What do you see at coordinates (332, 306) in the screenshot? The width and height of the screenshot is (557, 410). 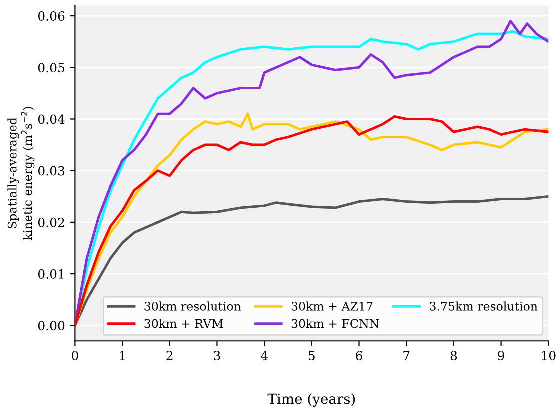 I see `legend-label: 30km + AZ17` at bounding box center [332, 306].